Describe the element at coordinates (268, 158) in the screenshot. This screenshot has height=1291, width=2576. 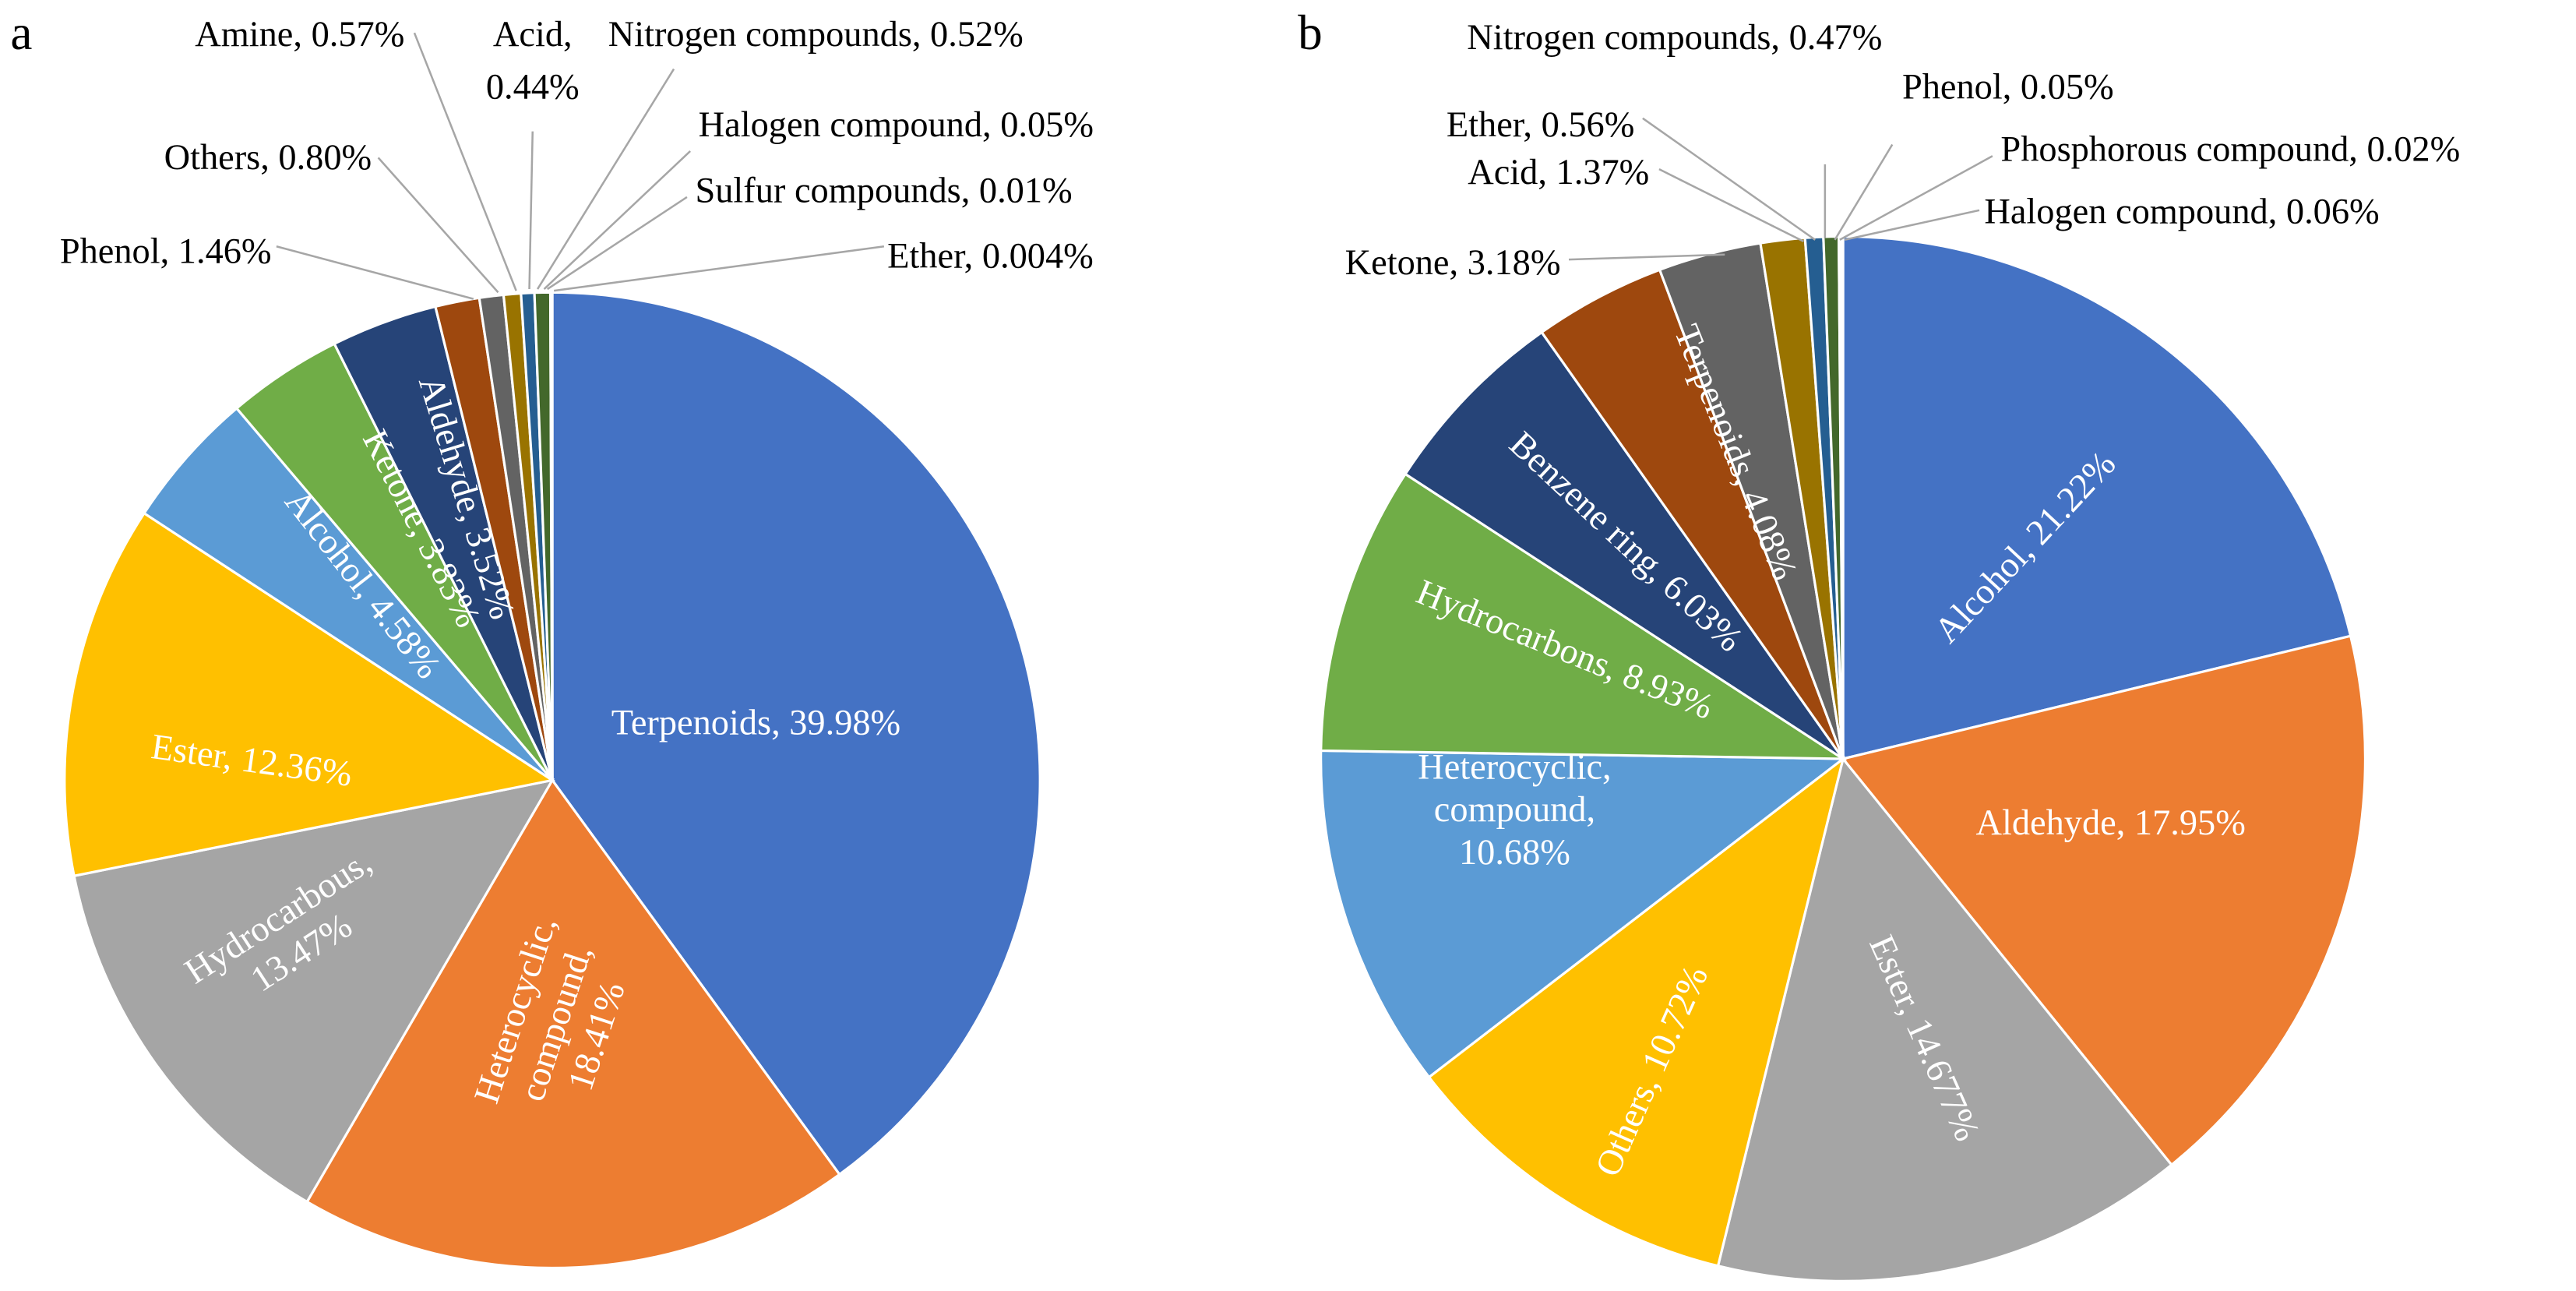
I see `data-label-others: Others, 0.80%` at that location.